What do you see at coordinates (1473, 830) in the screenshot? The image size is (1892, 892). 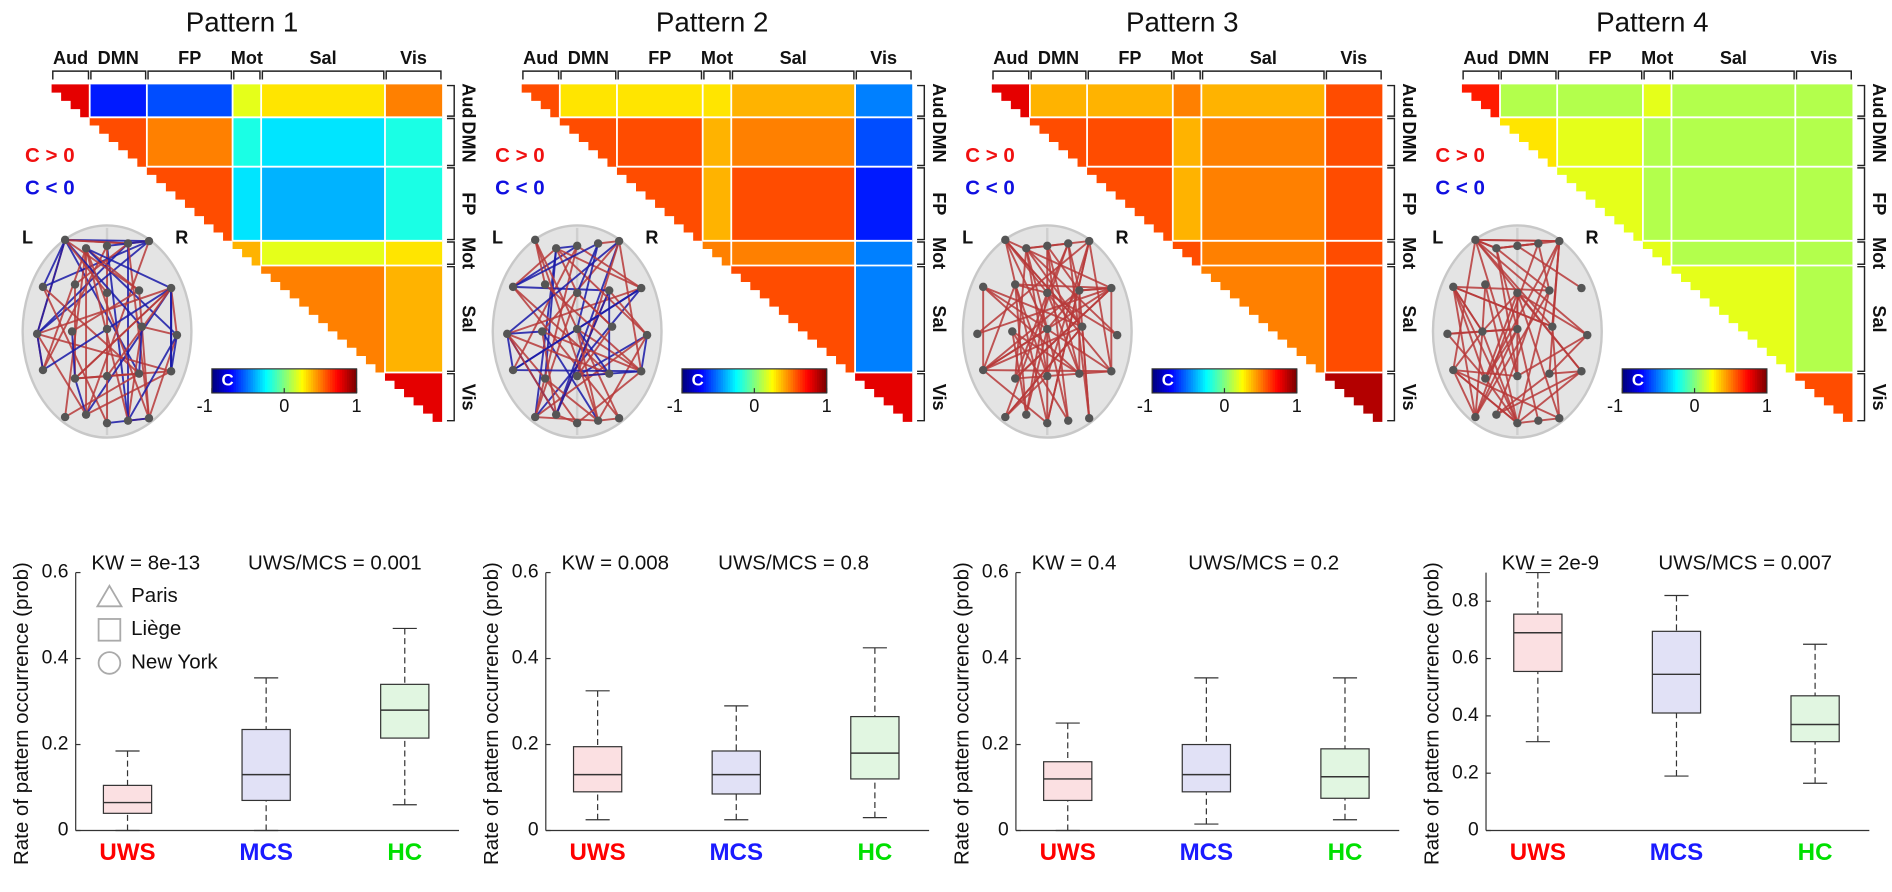 I see `y-tick-label: 0` at bounding box center [1473, 830].